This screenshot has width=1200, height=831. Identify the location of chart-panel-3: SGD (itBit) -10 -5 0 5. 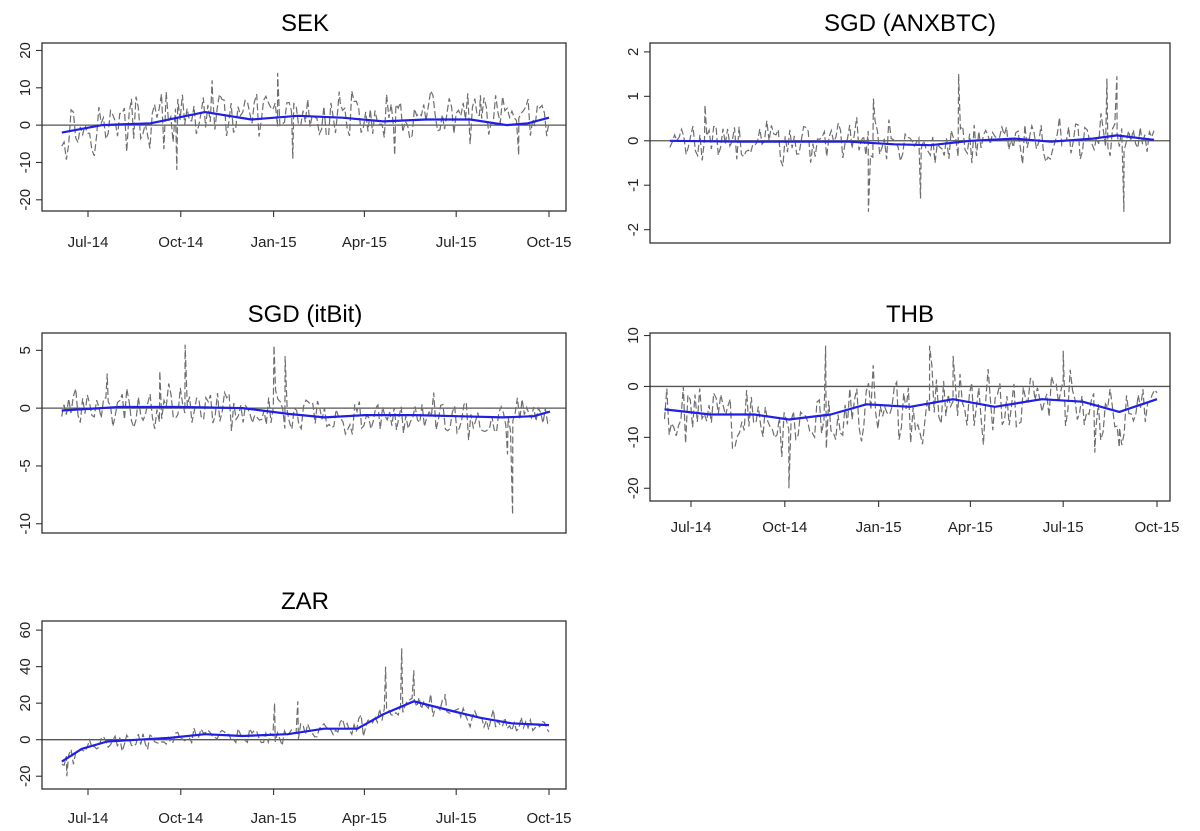
(292, 418).